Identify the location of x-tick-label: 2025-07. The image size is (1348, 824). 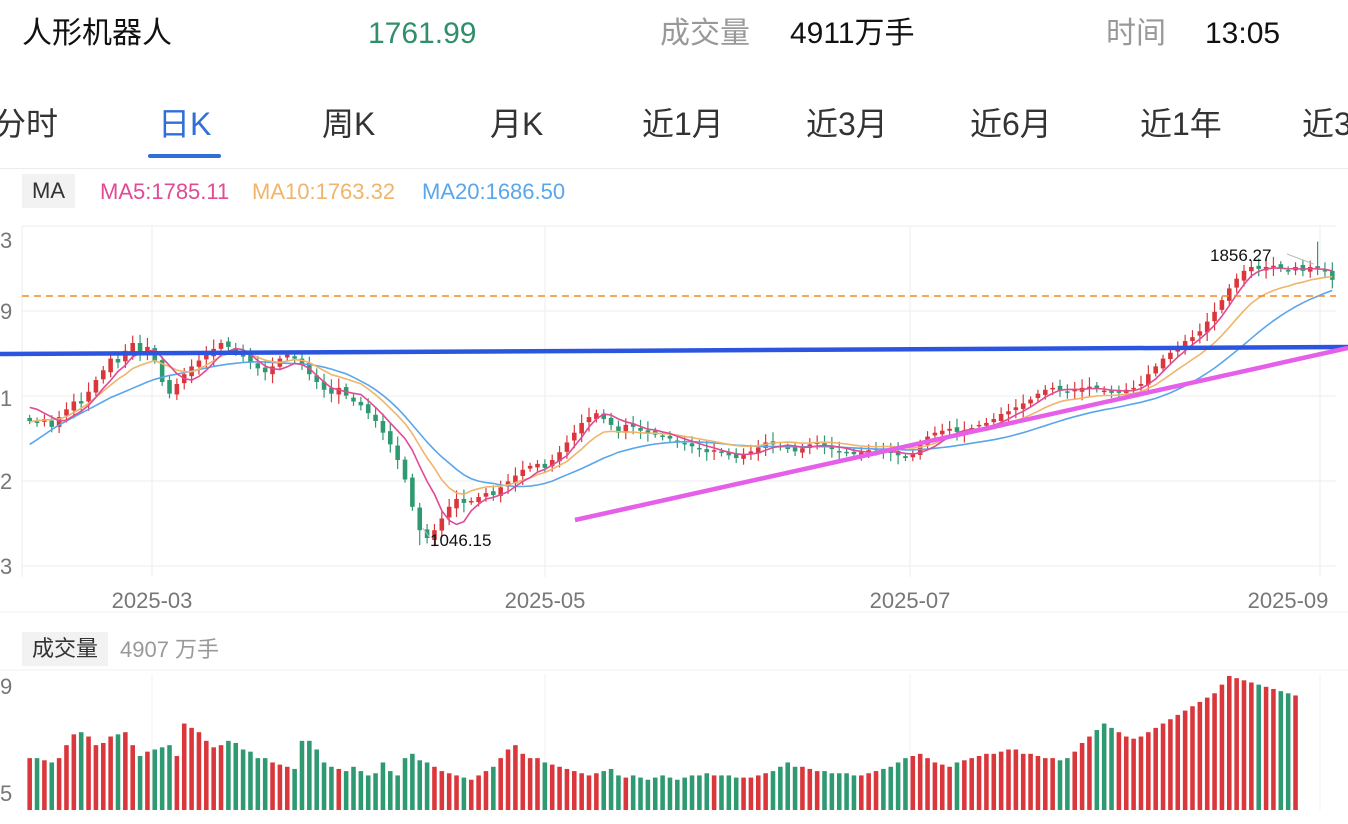
(910, 600).